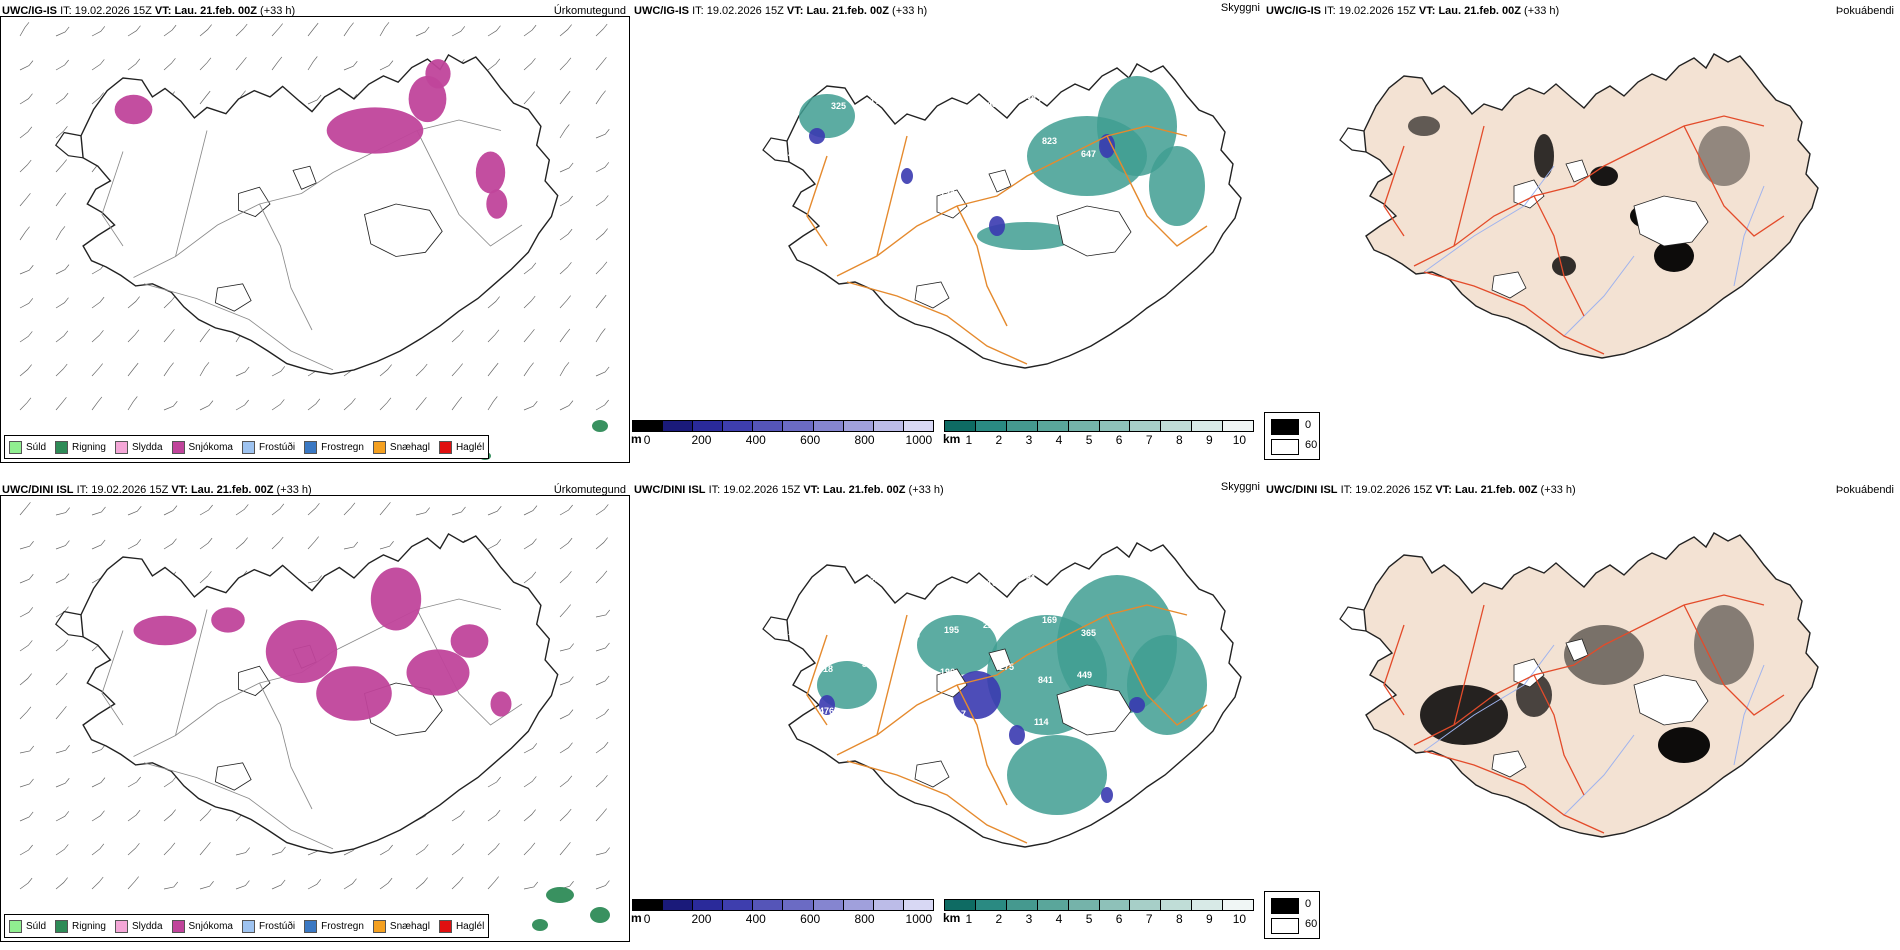 This screenshot has width=1900, height=950. What do you see at coordinates (470, 926) in the screenshot?
I see `legend-label: Haglél` at bounding box center [470, 926].